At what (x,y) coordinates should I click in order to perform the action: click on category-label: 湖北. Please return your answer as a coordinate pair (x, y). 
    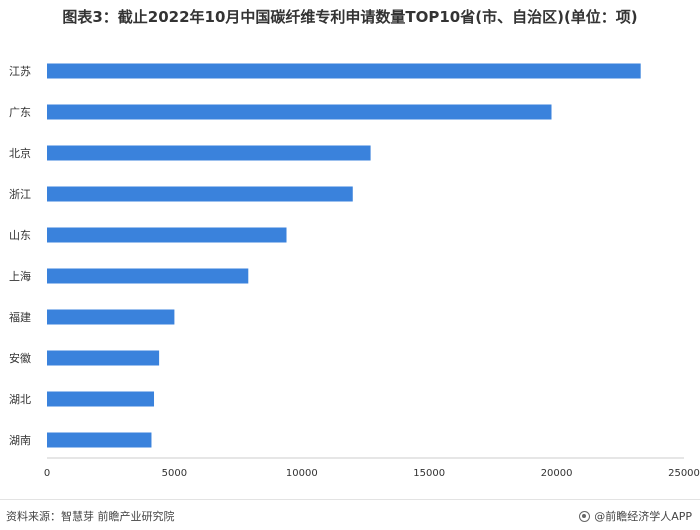
    Looking at the image, I should click on (20, 399).